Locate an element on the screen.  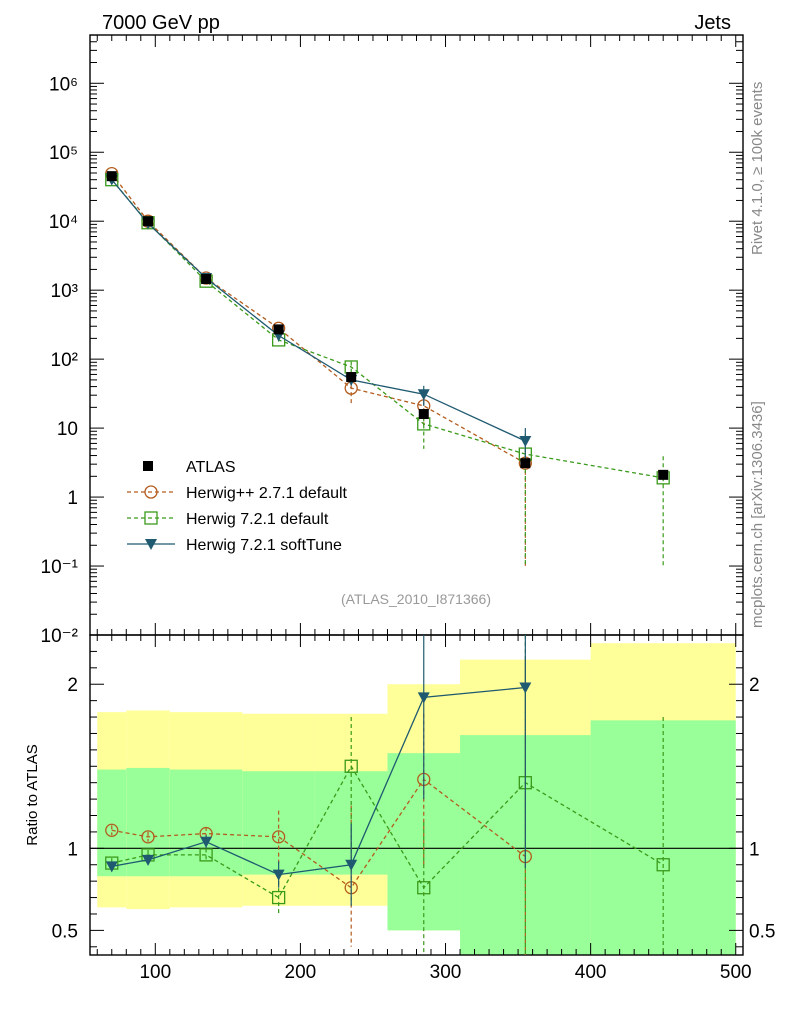
ratio-ylabel: Ratio to ATLAS is located at coordinates (32, 794).